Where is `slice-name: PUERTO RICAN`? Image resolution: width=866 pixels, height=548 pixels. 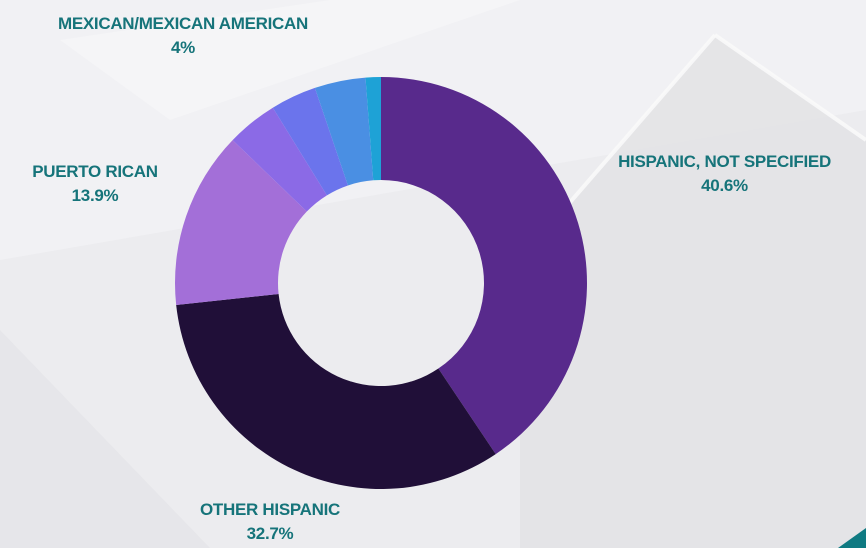
slice-name: PUERTO RICAN is located at coordinates (95, 171).